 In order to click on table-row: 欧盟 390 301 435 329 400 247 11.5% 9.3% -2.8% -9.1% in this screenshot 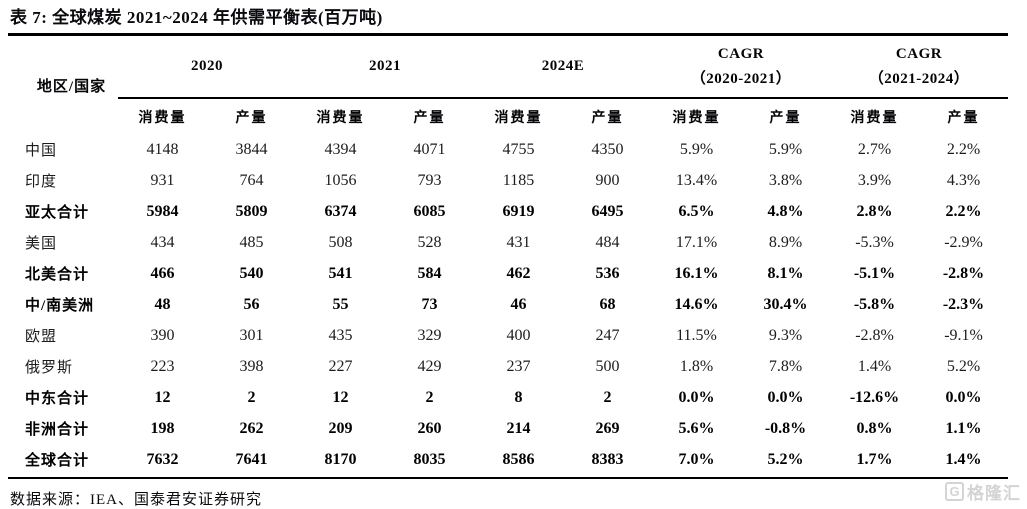, I will do `click(508, 335)`.